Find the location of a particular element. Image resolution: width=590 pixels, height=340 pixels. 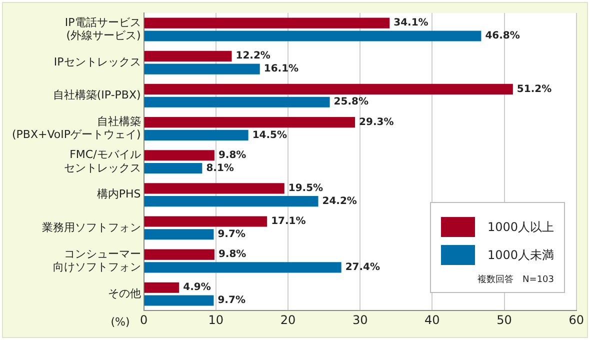

data-label: 14.5% is located at coordinates (270, 135).